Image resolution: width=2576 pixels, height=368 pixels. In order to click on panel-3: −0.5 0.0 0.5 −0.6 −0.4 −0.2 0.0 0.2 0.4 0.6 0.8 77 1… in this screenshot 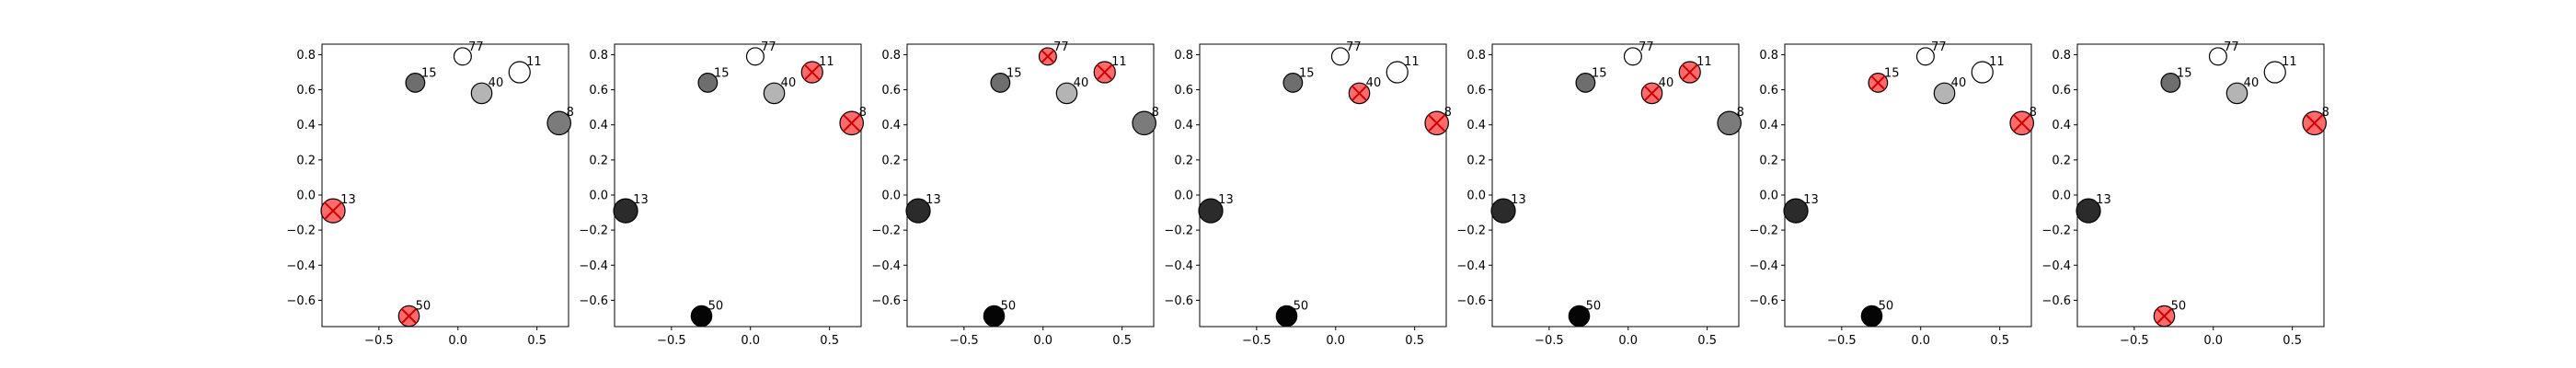, I will do `click(1015, 194)`.